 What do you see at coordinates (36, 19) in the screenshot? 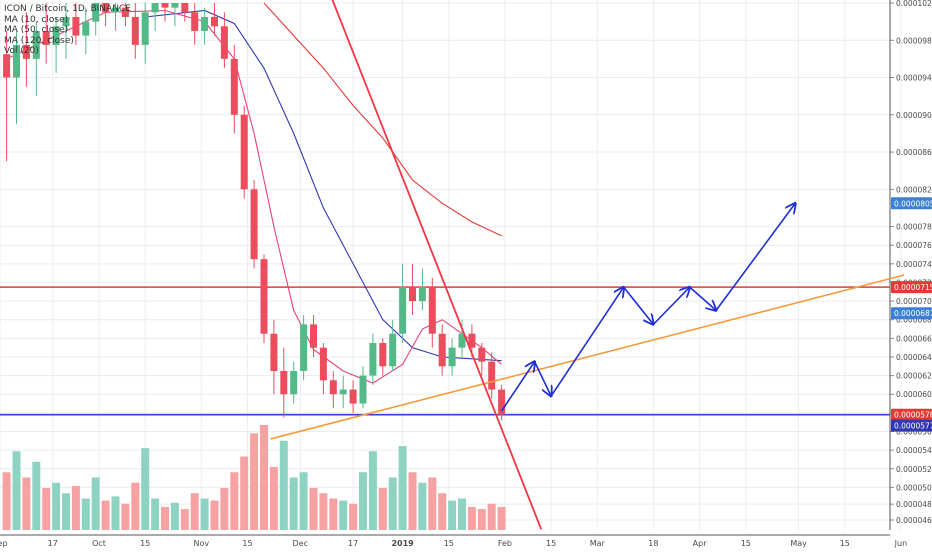
I see `legend-ma10: MA (10, close)` at bounding box center [36, 19].